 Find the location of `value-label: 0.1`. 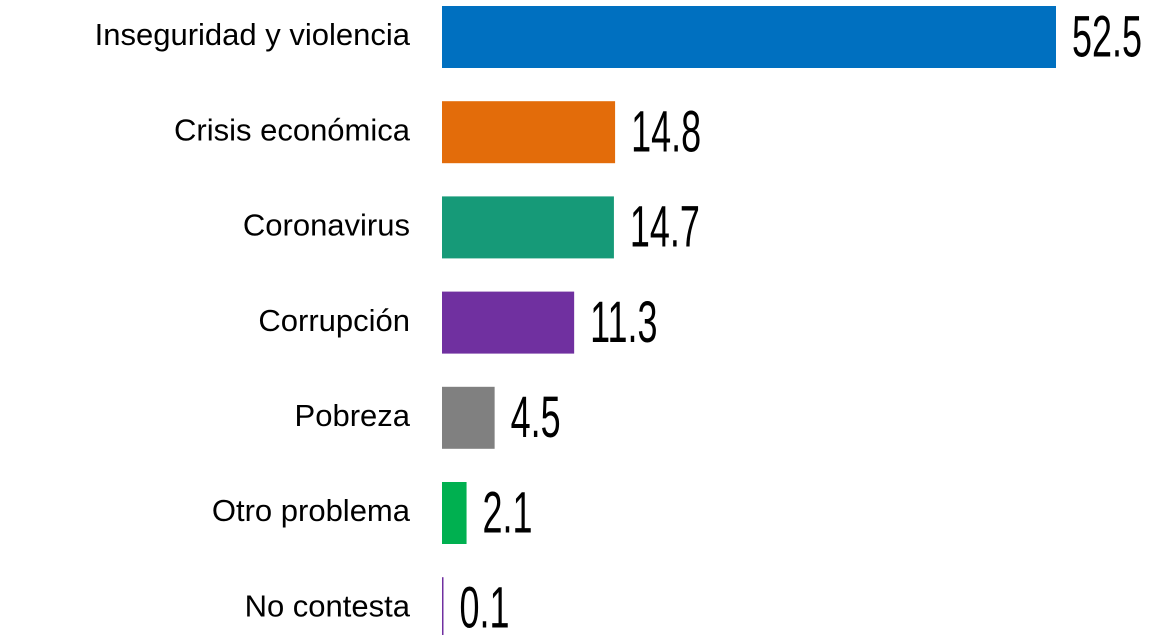

value-label: 0.1 is located at coordinates (485, 605).